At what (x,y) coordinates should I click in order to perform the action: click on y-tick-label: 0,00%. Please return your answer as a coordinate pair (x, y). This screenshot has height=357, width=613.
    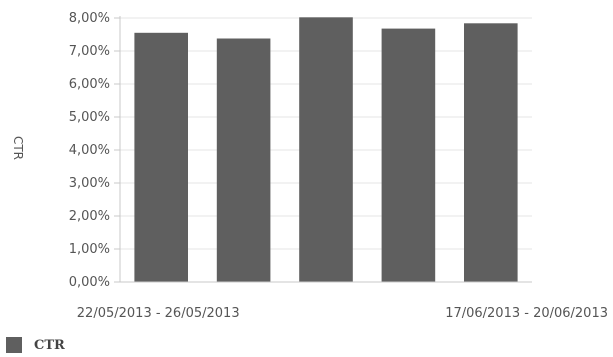
    Looking at the image, I should click on (89, 282).